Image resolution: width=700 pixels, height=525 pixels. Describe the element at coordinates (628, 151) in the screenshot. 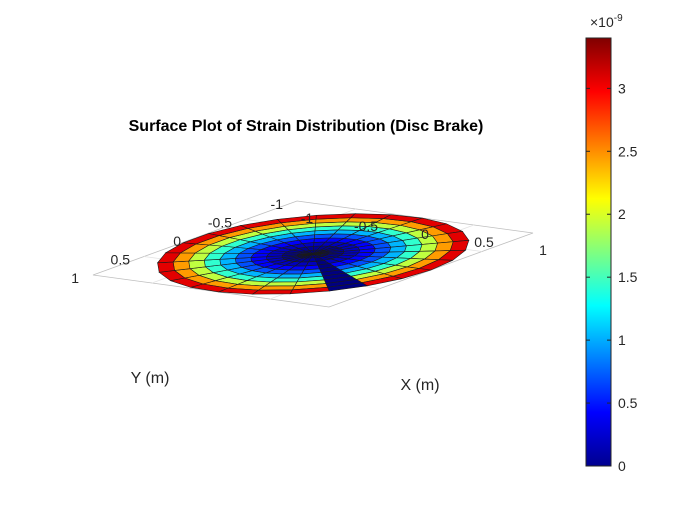

I see `colorbar-tick-label: 2.5` at that location.